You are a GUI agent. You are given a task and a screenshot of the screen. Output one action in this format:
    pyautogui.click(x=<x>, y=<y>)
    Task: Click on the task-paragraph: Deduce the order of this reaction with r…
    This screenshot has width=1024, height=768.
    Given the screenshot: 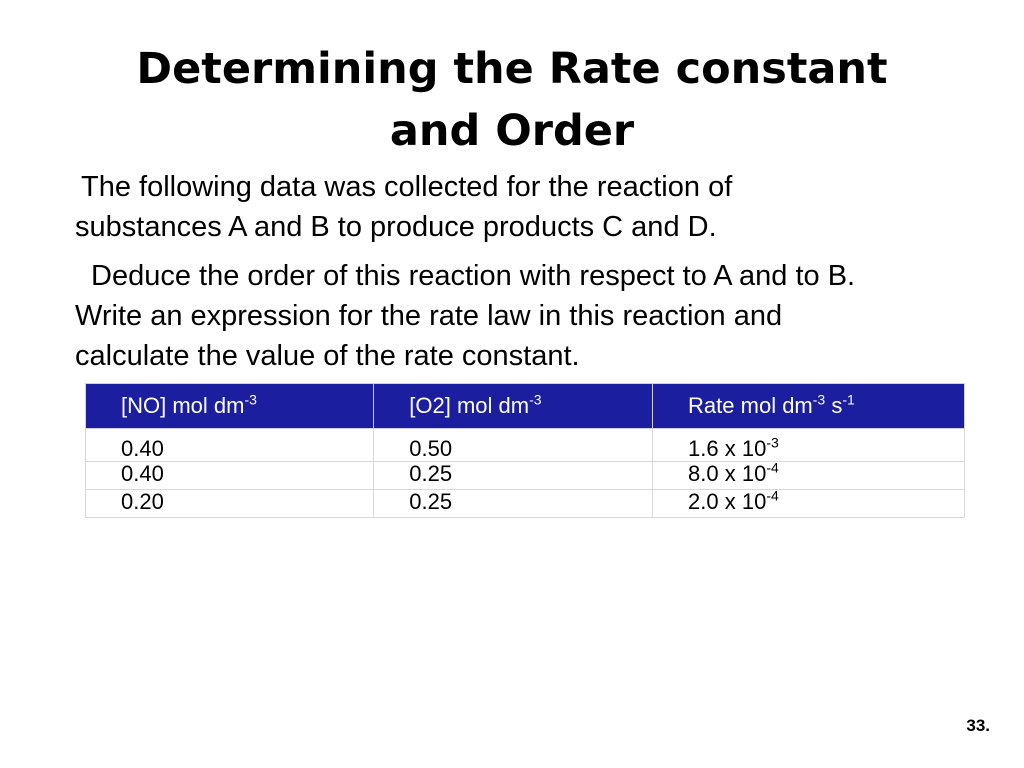 What is the action you would take?
    pyautogui.click(x=465, y=316)
    